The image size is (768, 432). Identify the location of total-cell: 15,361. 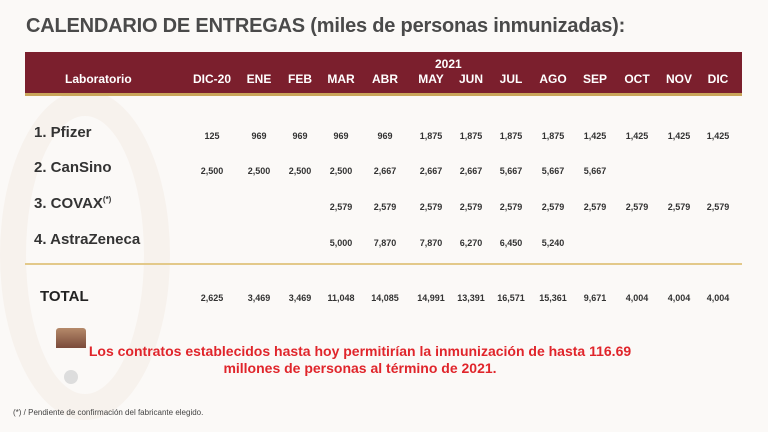
(553, 298).